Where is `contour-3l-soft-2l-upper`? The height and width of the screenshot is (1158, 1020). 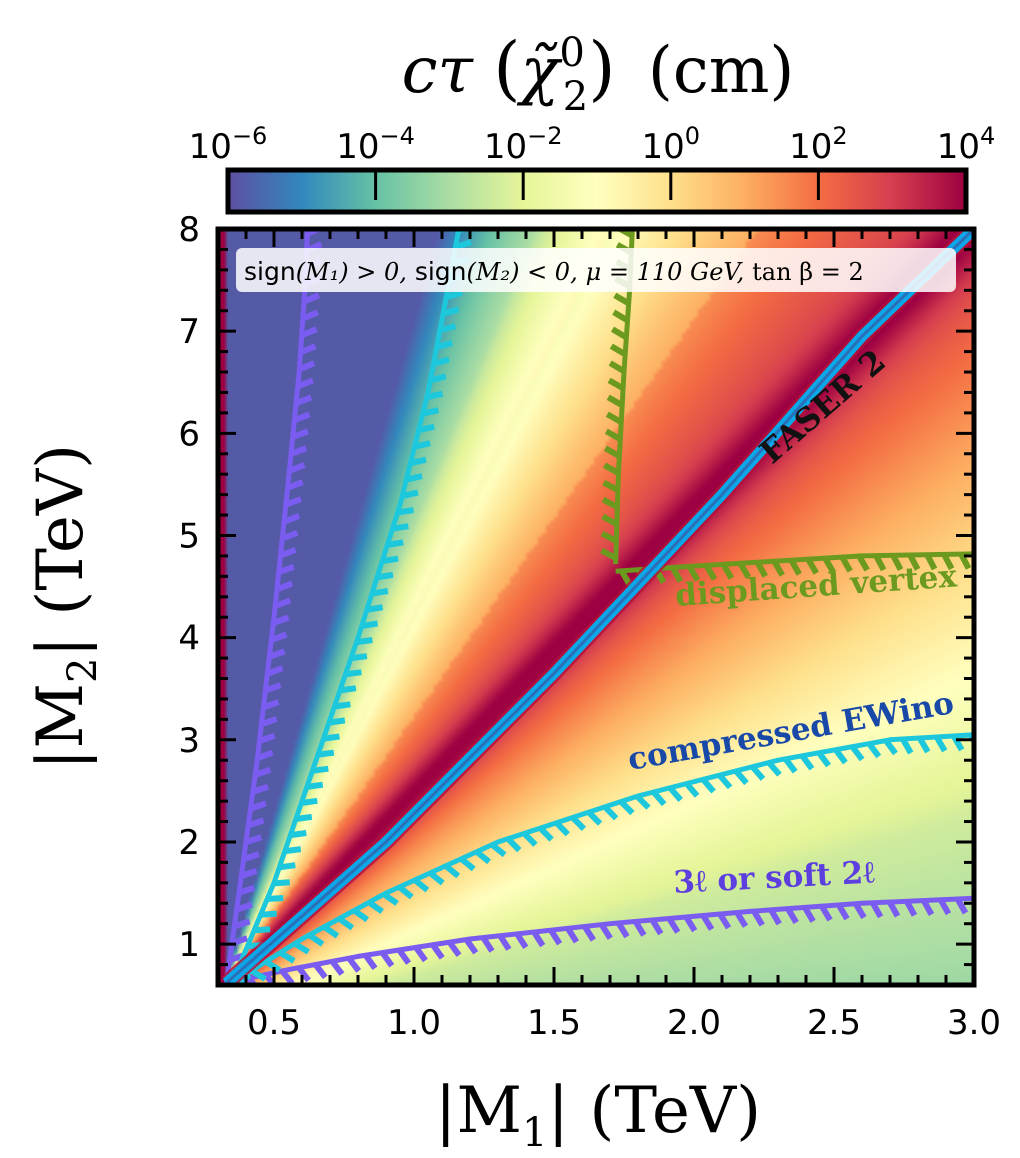 contour-3l-soft-2l-upper is located at coordinates (273, 606).